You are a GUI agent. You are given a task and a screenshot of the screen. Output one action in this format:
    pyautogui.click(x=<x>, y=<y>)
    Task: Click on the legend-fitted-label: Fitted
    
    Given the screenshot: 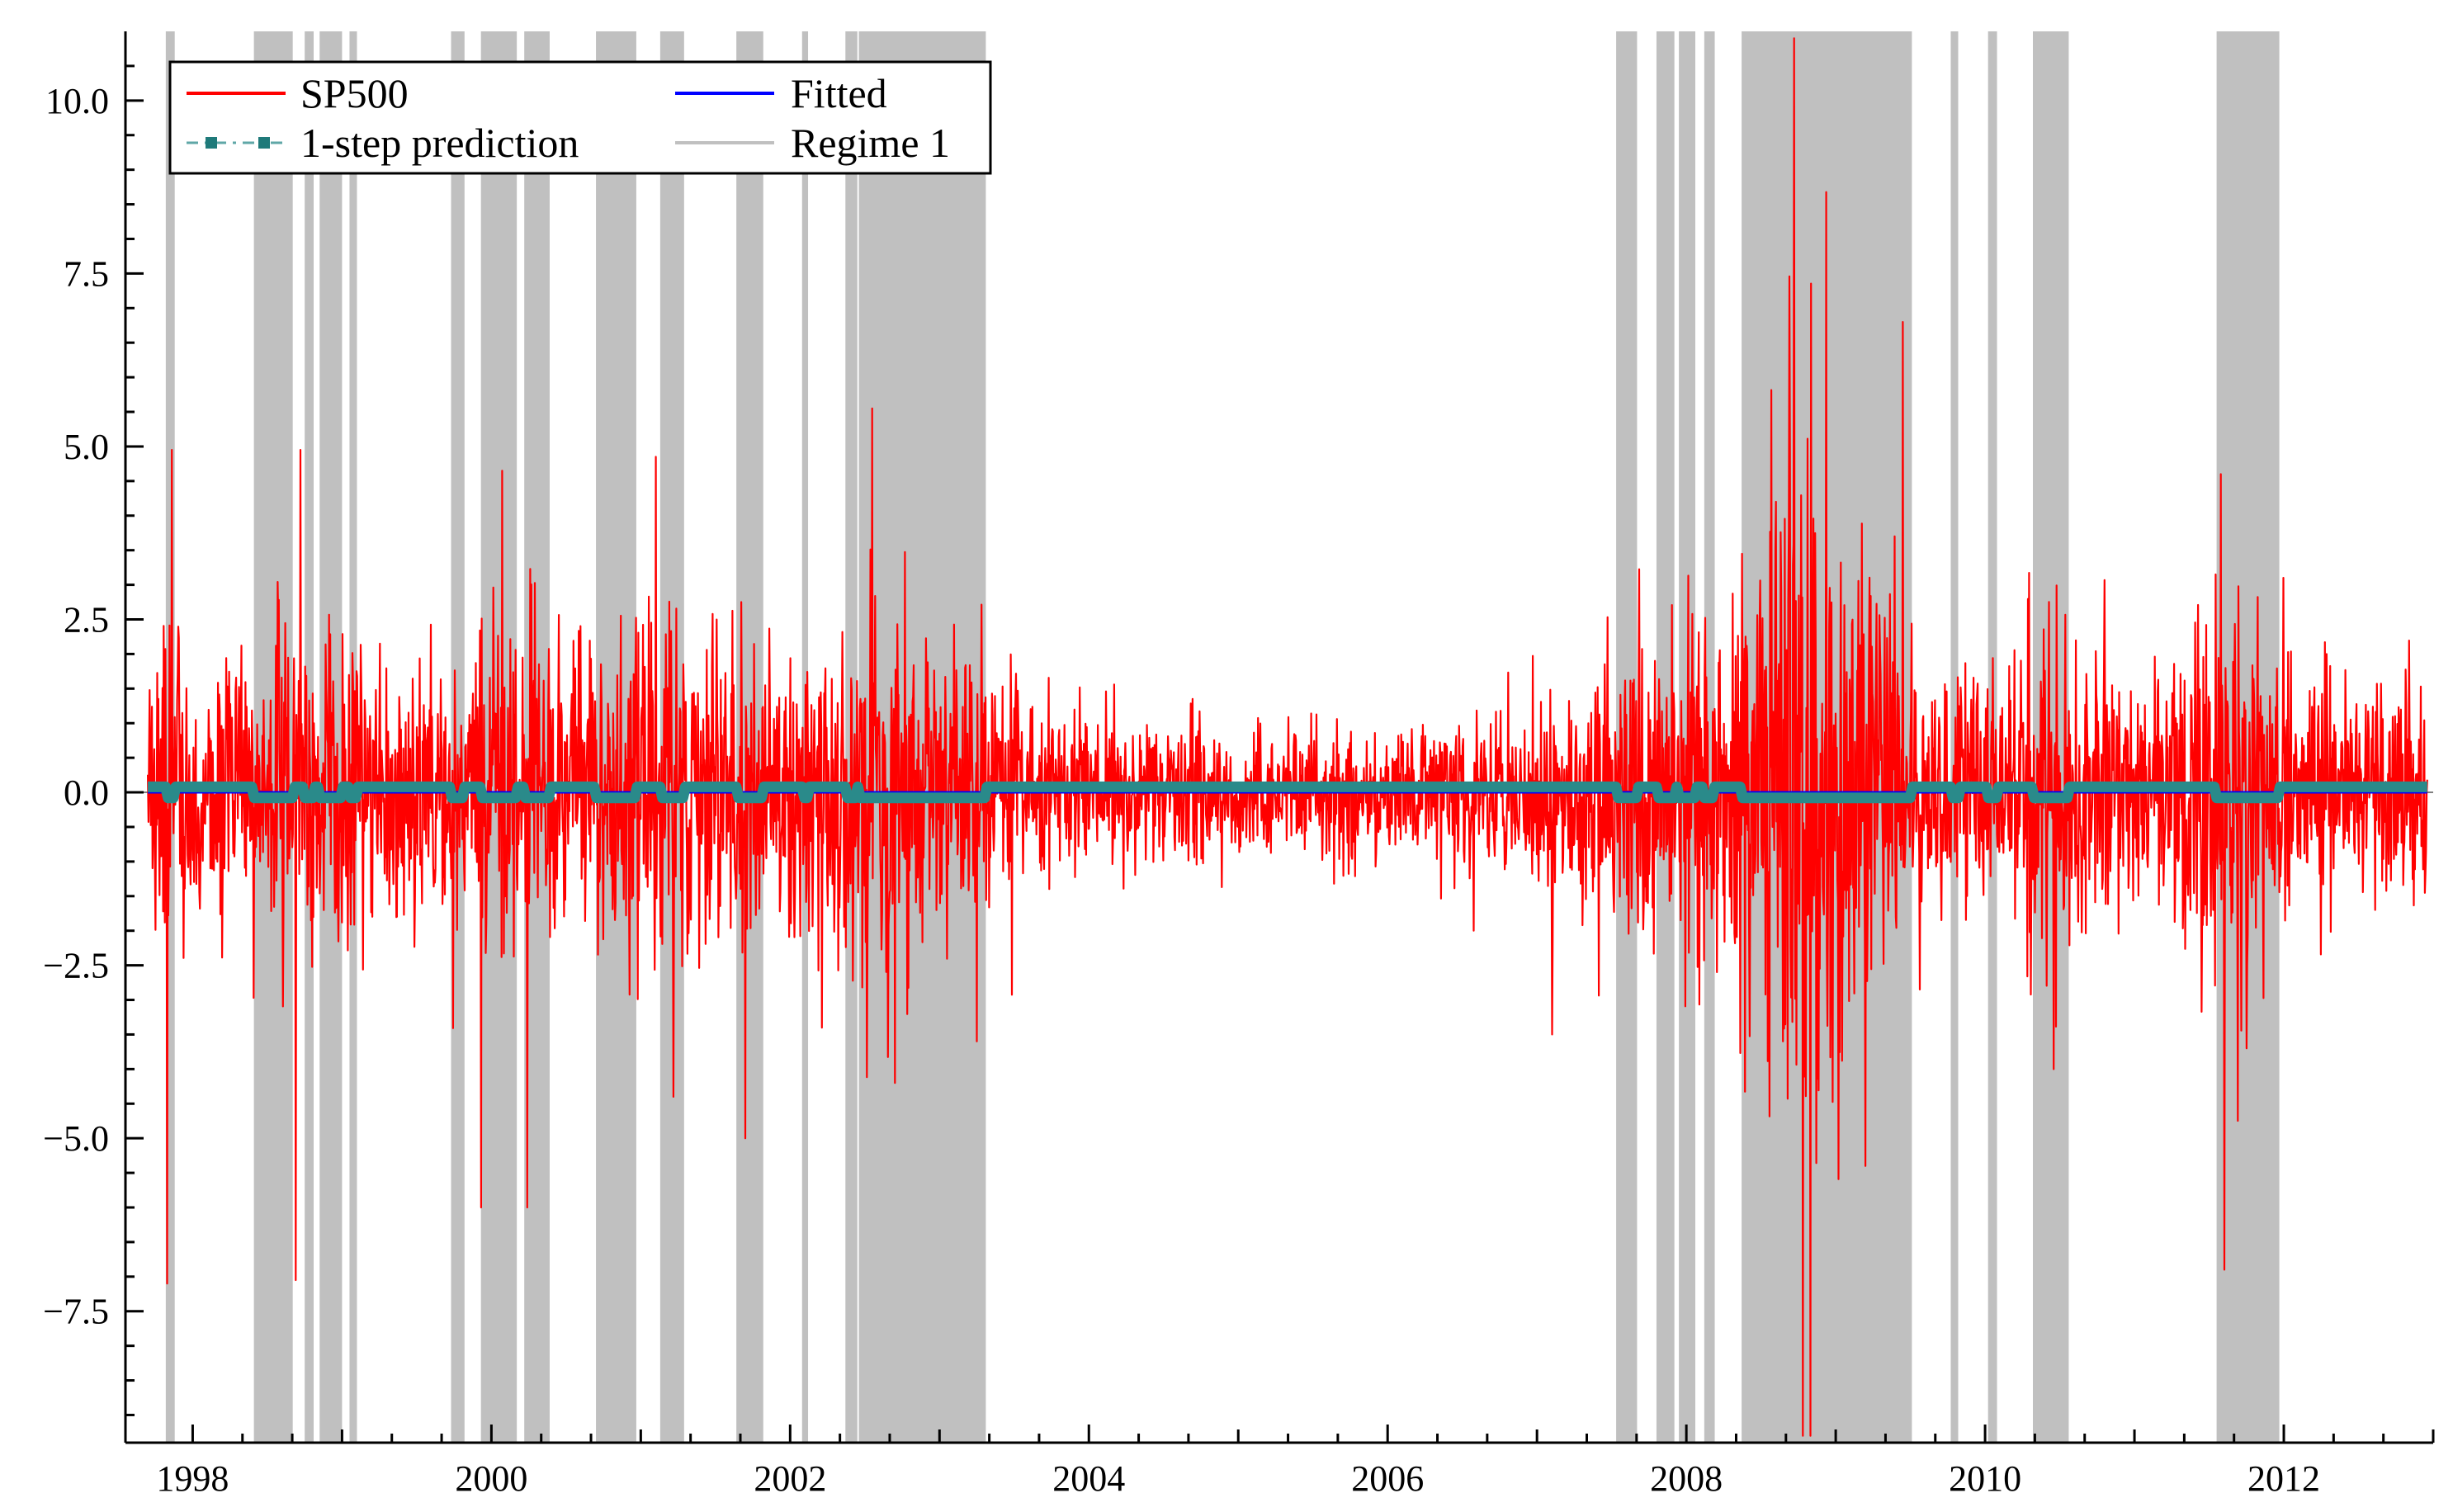 What is the action you would take?
    pyautogui.click(x=839, y=93)
    